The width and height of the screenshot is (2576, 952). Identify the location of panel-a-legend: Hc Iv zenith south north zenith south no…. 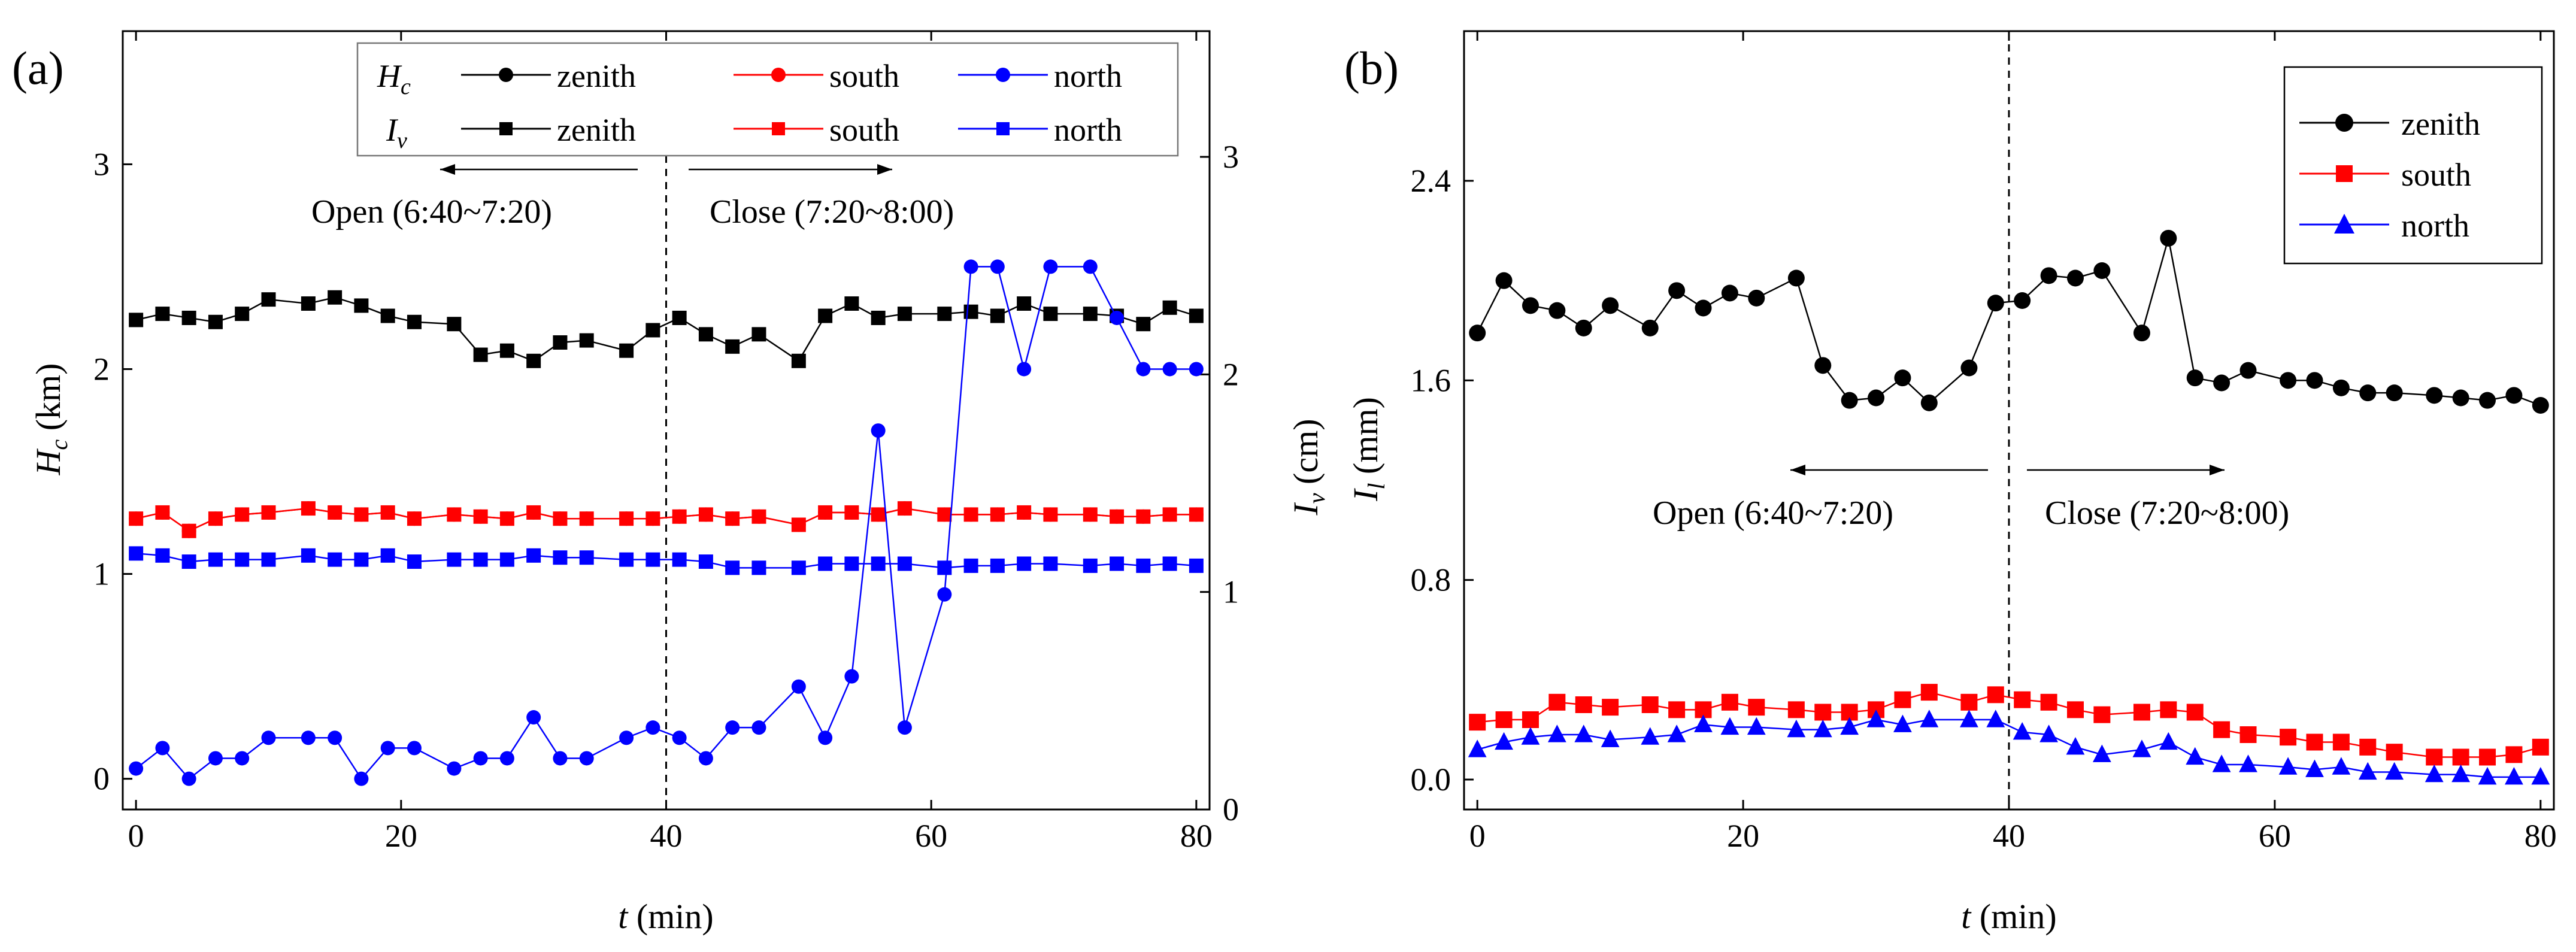
(767, 99).